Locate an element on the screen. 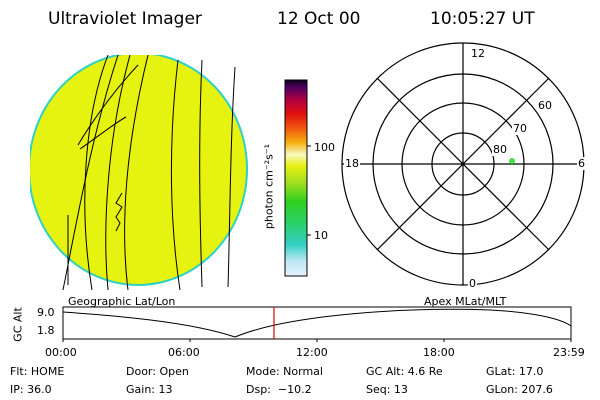 The image size is (600, 400). status-gain: Gain: 13 is located at coordinates (149, 389).